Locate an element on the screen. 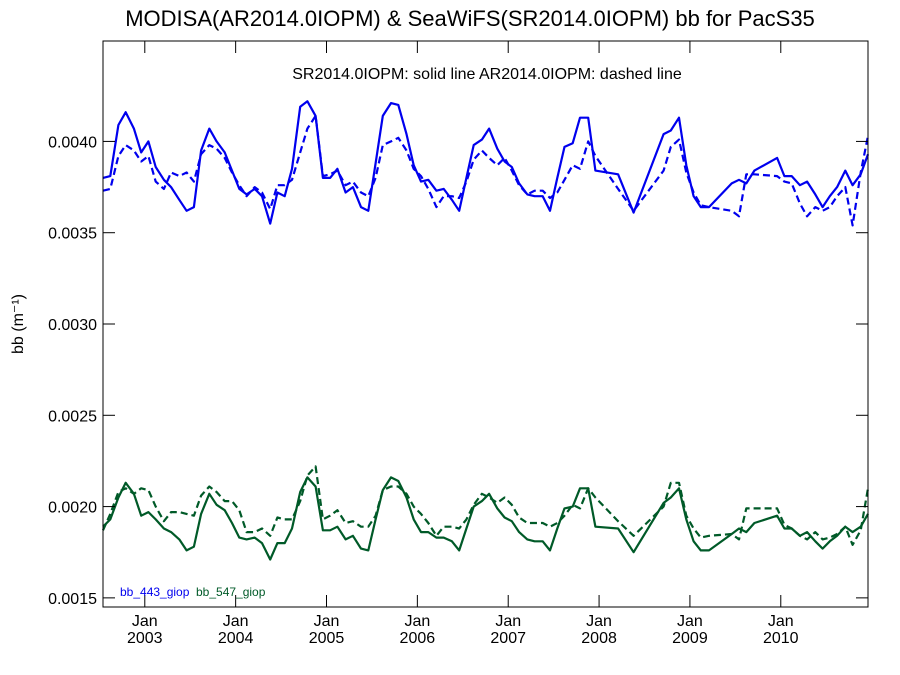 Image resolution: width=900 pixels, height=675 pixels. x-tick-year: 2006 is located at coordinates (418, 638).